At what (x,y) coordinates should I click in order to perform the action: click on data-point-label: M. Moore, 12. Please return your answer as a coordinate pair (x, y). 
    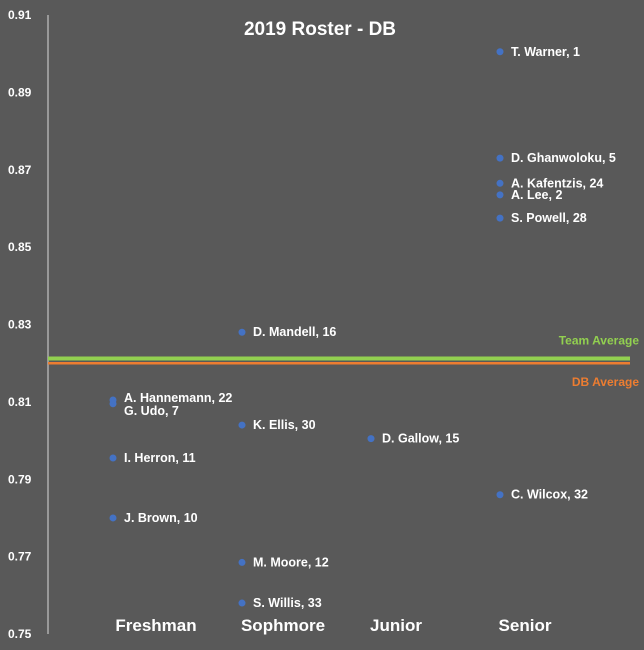
    Looking at the image, I should click on (291, 562).